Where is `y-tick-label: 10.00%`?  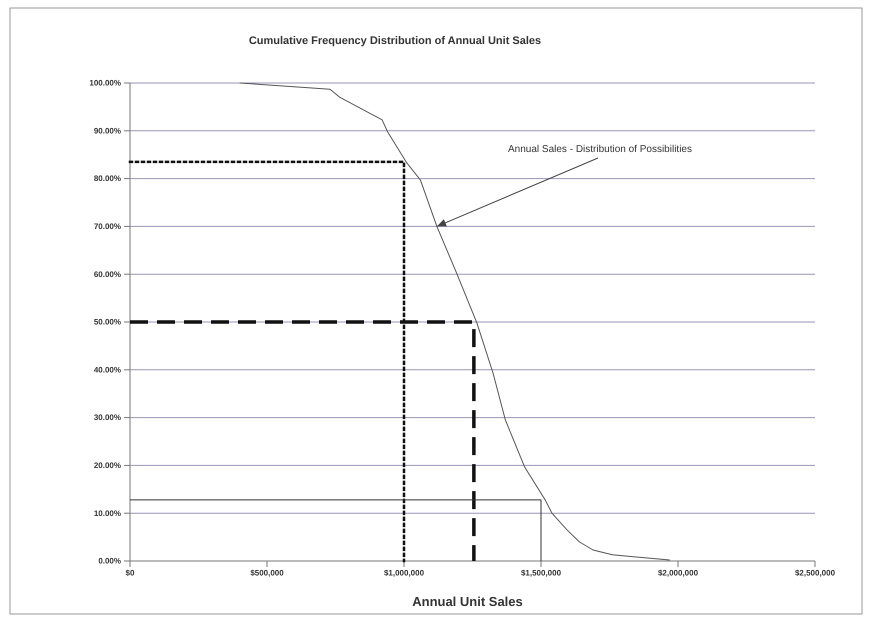 y-tick-label: 10.00% is located at coordinates (107, 513).